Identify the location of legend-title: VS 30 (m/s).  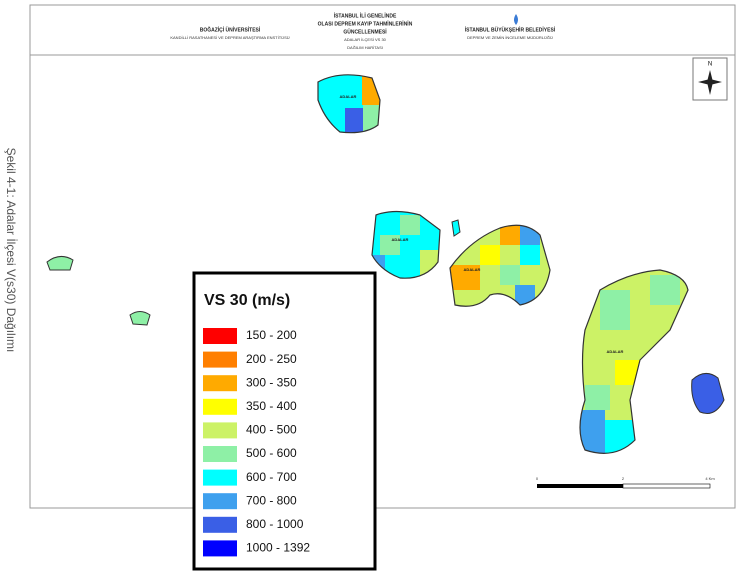
(247, 300).